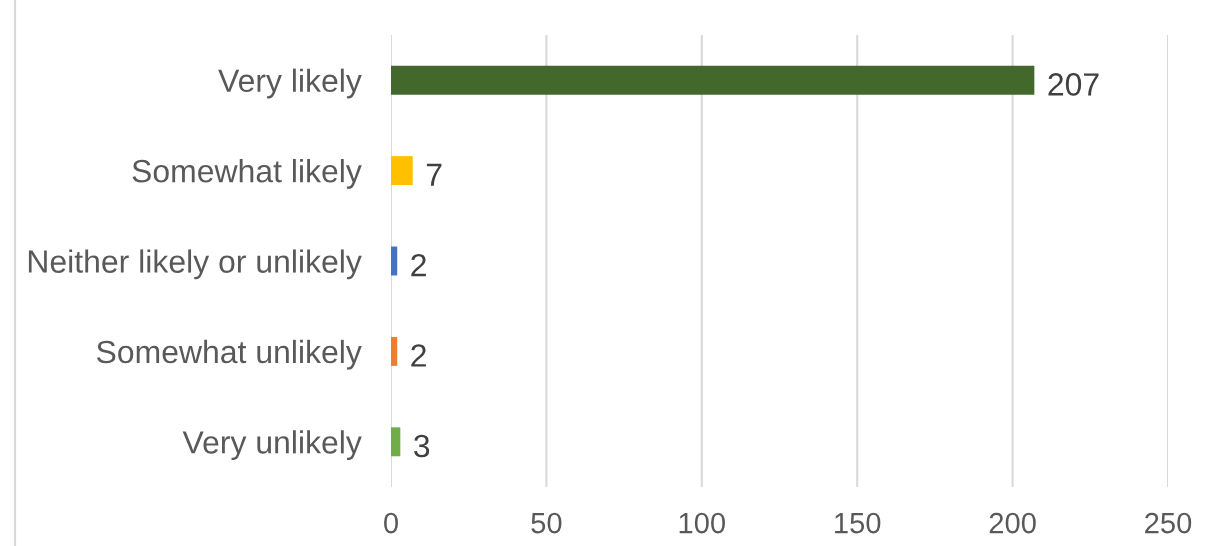 Image resolution: width=1206 pixels, height=546 pixels. Describe the element at coordinates (195, 264) in the screenshot. I see `y-tick-label: Neither likely or unlikely` at that location.